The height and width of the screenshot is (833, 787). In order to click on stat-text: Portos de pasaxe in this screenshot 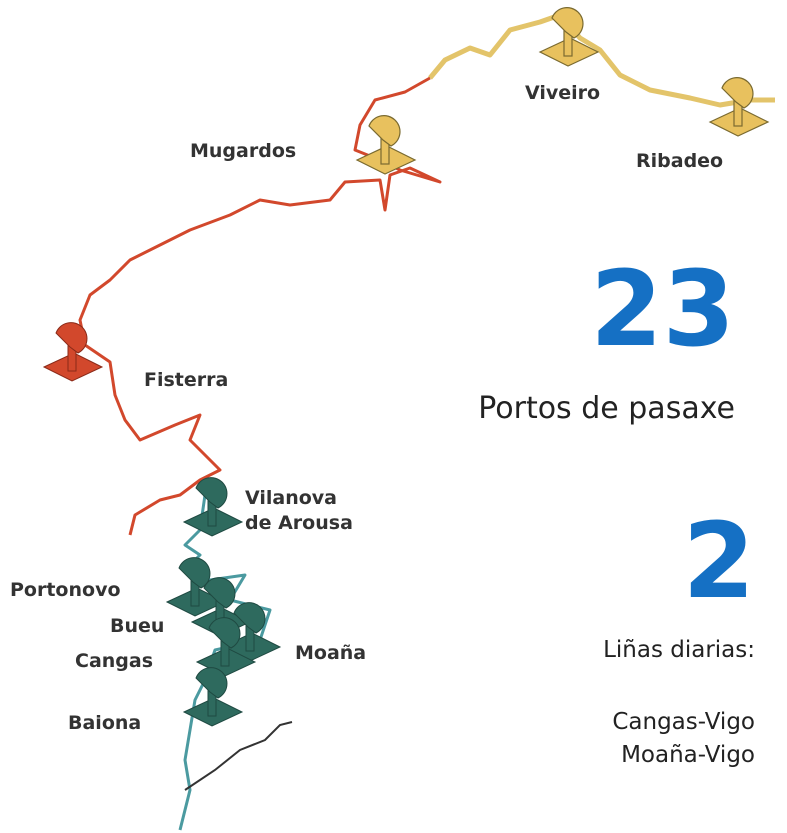, I will do `click(606, 408)`.